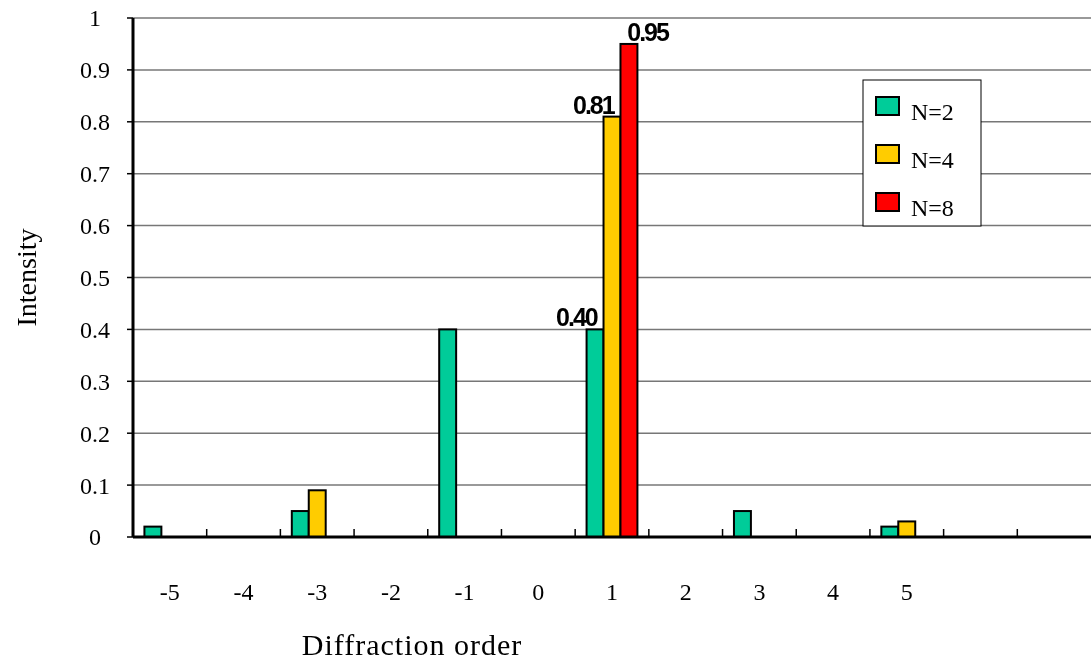 The height and width of the screenshot is (660, 1091). What do you see at coordinates (759, 592) in the screenshot?
I see `x-tick-label: 3` at bounding box center [759, 592].